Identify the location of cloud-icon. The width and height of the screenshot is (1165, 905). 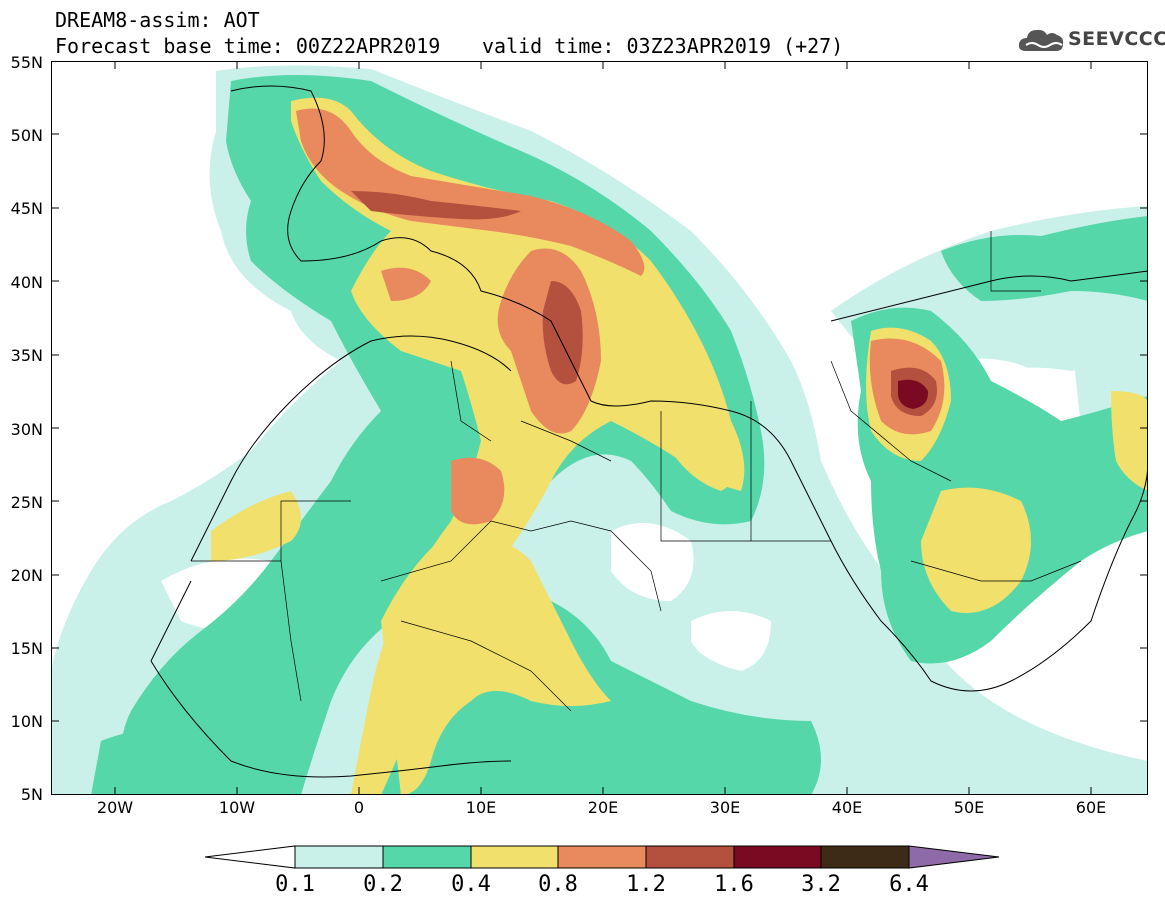
(1041, 40).